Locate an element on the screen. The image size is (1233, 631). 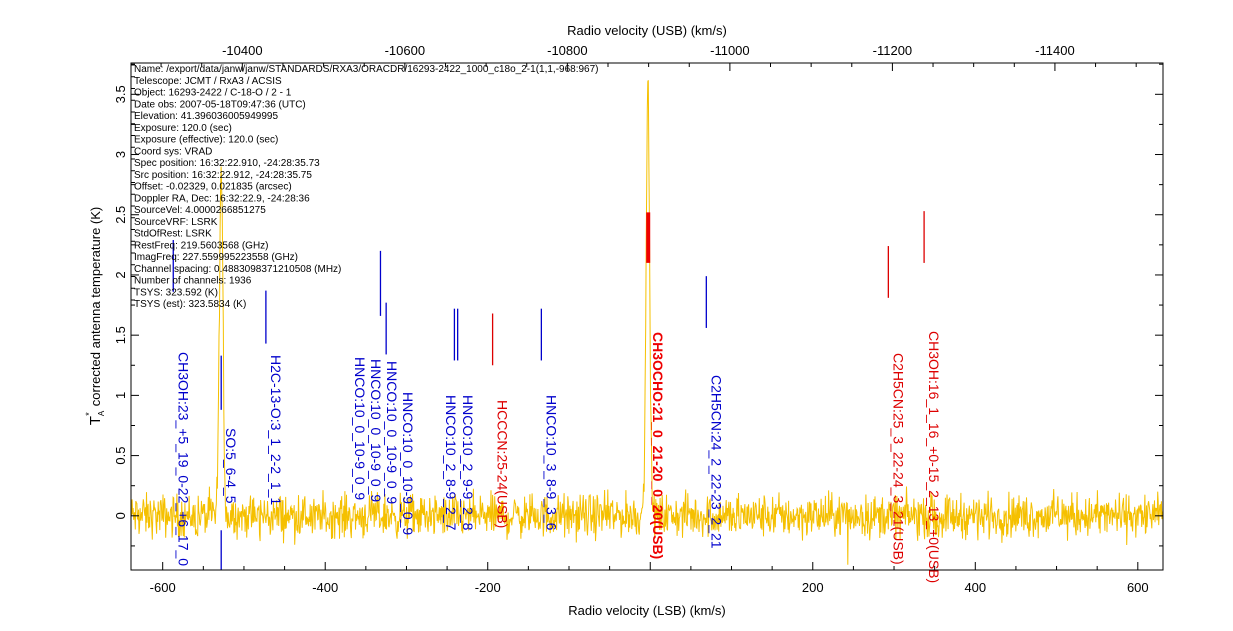
y-axis-superscript: * is located at coordinates (89, 414).